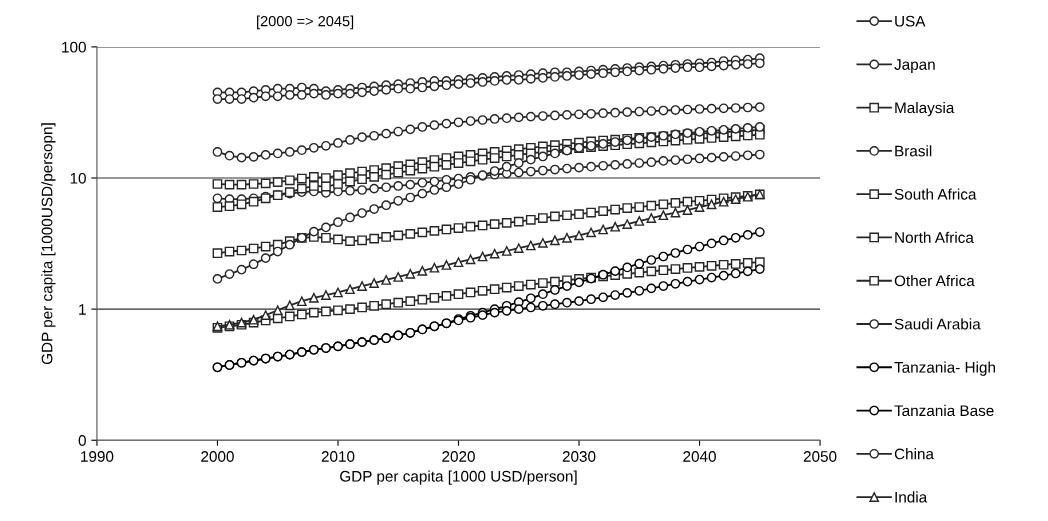  What do you see at coordinates (820, 456) in the screenshot?
I see `x-tick-label: 2050` at bounding box center [820, 456].